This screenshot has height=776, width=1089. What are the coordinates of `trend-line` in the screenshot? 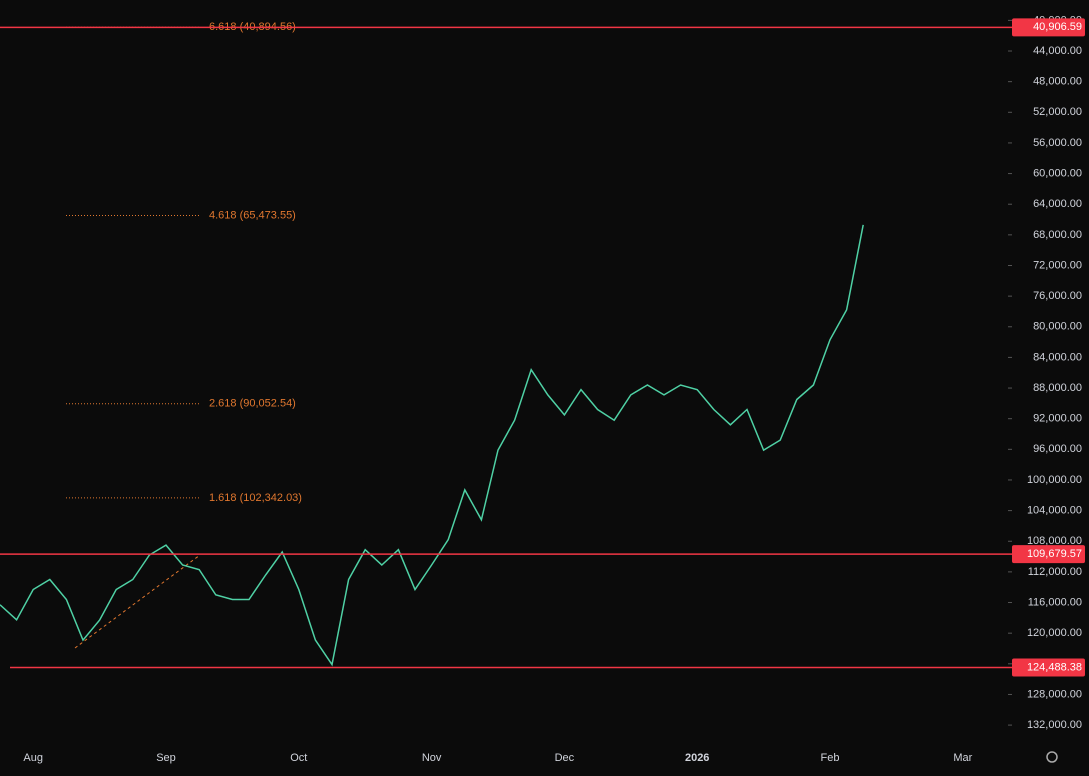 It's located at (137, 601).